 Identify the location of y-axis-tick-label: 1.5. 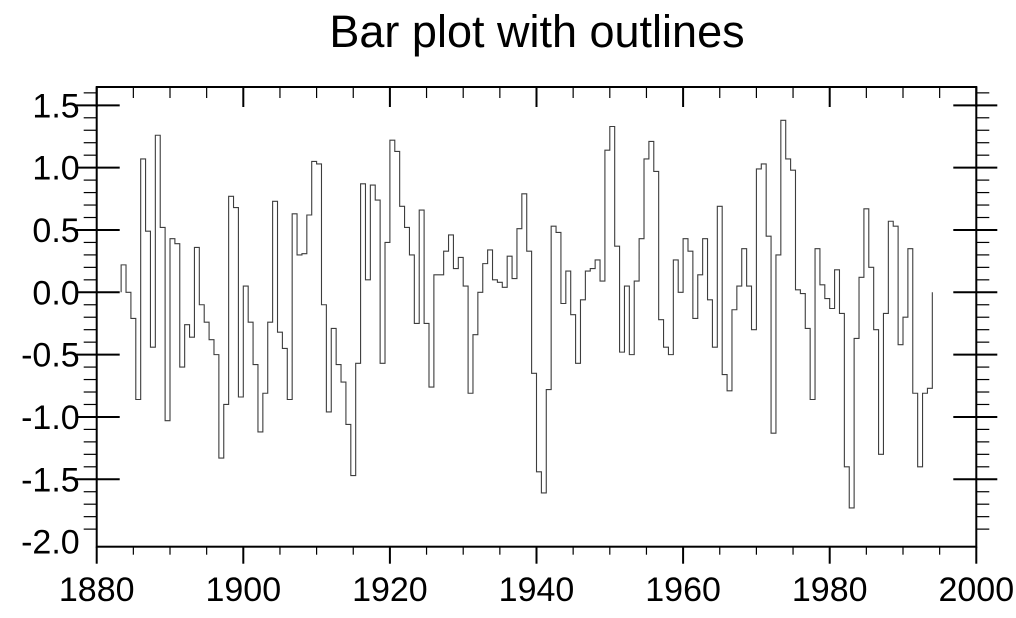
(55, 106).